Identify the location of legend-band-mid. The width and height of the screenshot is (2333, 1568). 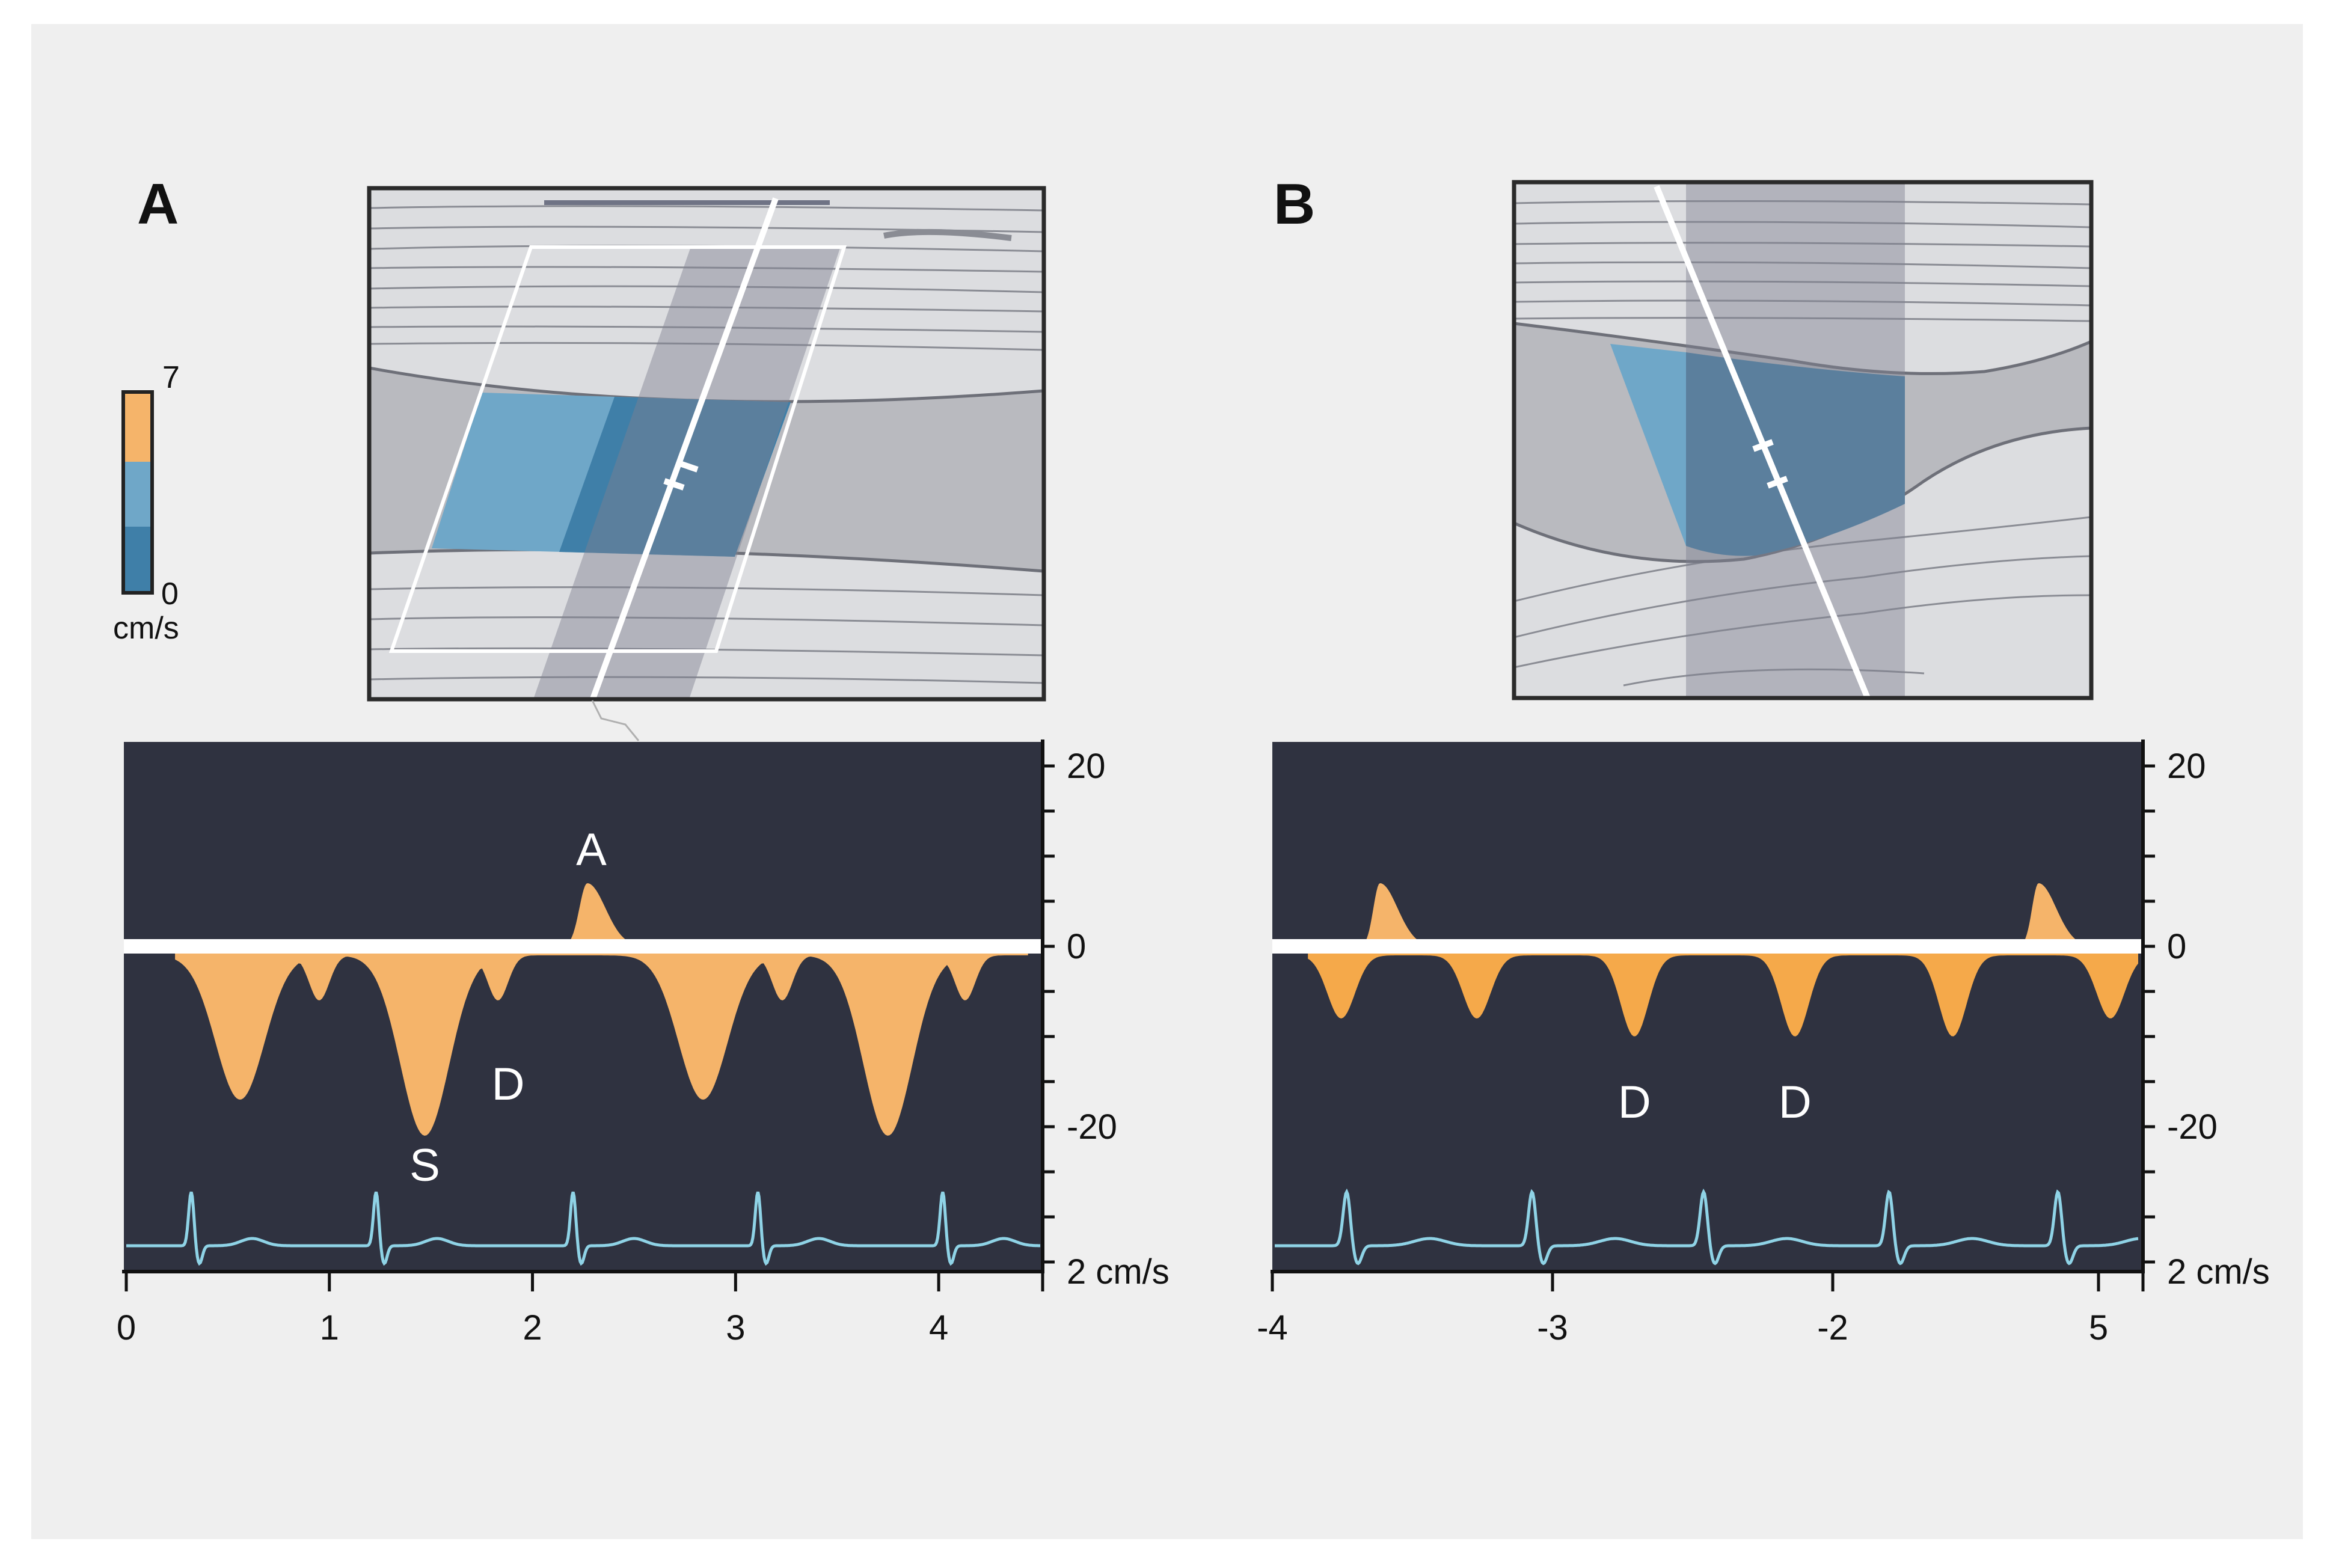
(137, 494).